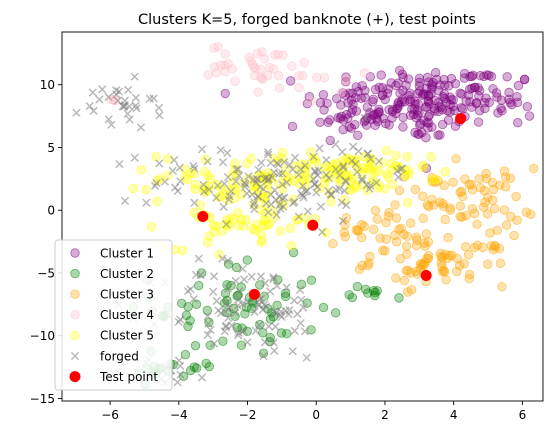  What do you see at coordinates (119, 356) in the screenshot?
I see `legend-label: forged` at bounding box center [119, 356].